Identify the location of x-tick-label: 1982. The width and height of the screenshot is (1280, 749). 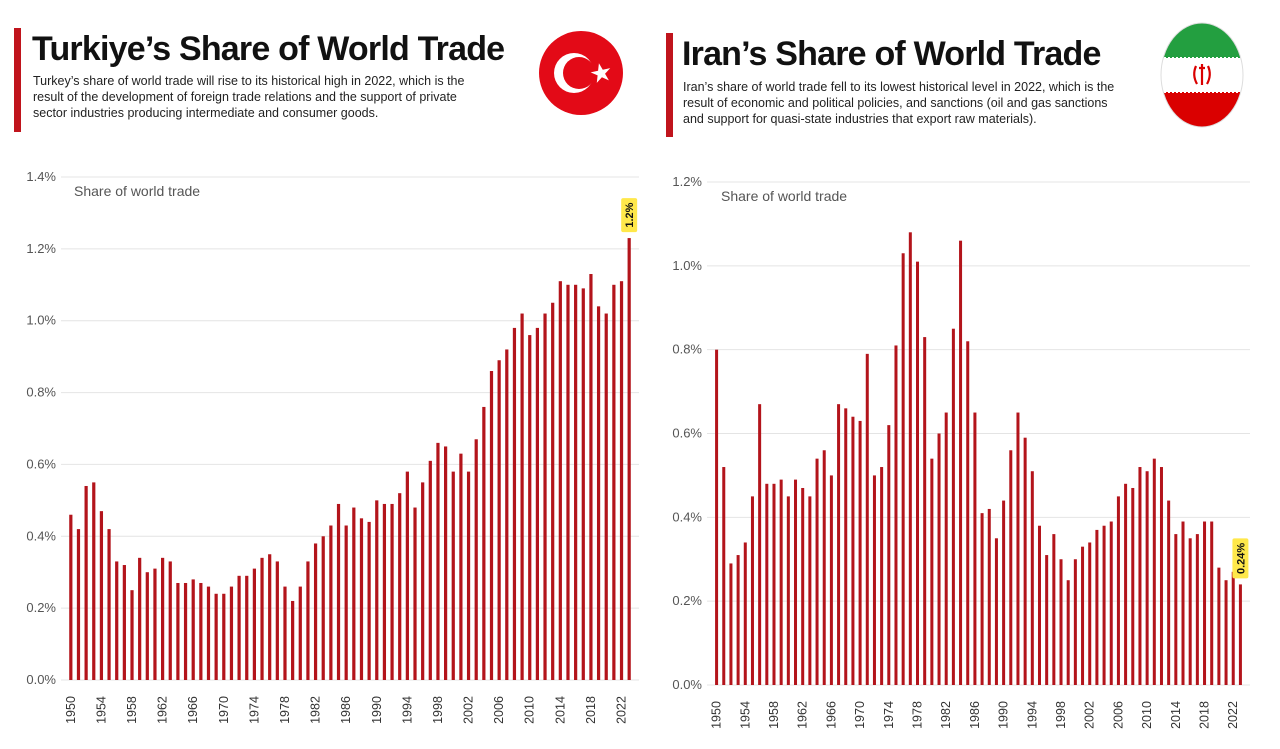
(316, 710).